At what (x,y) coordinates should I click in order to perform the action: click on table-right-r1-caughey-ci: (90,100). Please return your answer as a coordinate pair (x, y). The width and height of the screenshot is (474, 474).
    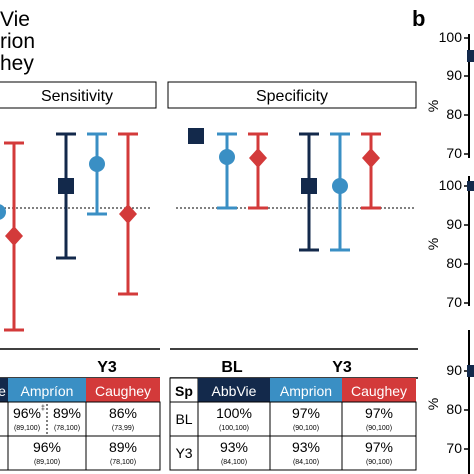
    Looking at the image, I should click on (379, 428).